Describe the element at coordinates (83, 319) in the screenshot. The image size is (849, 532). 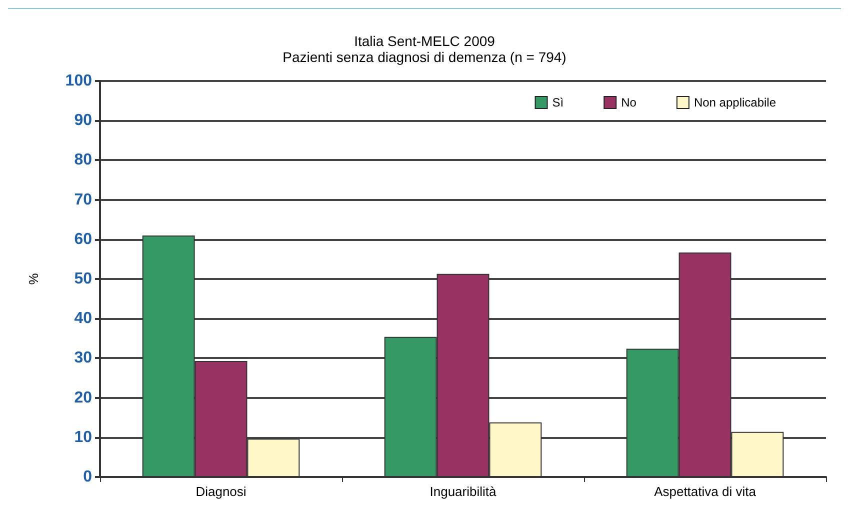
I see `y-tick-label: 40` at that location.